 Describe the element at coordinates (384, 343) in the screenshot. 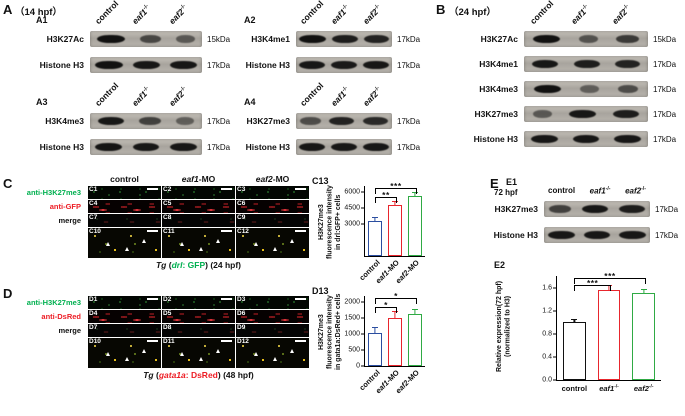

I see `chart-d13: 0 500 1000 1500 2000 control eaf1-MO eaf2-MO * *` at that location.